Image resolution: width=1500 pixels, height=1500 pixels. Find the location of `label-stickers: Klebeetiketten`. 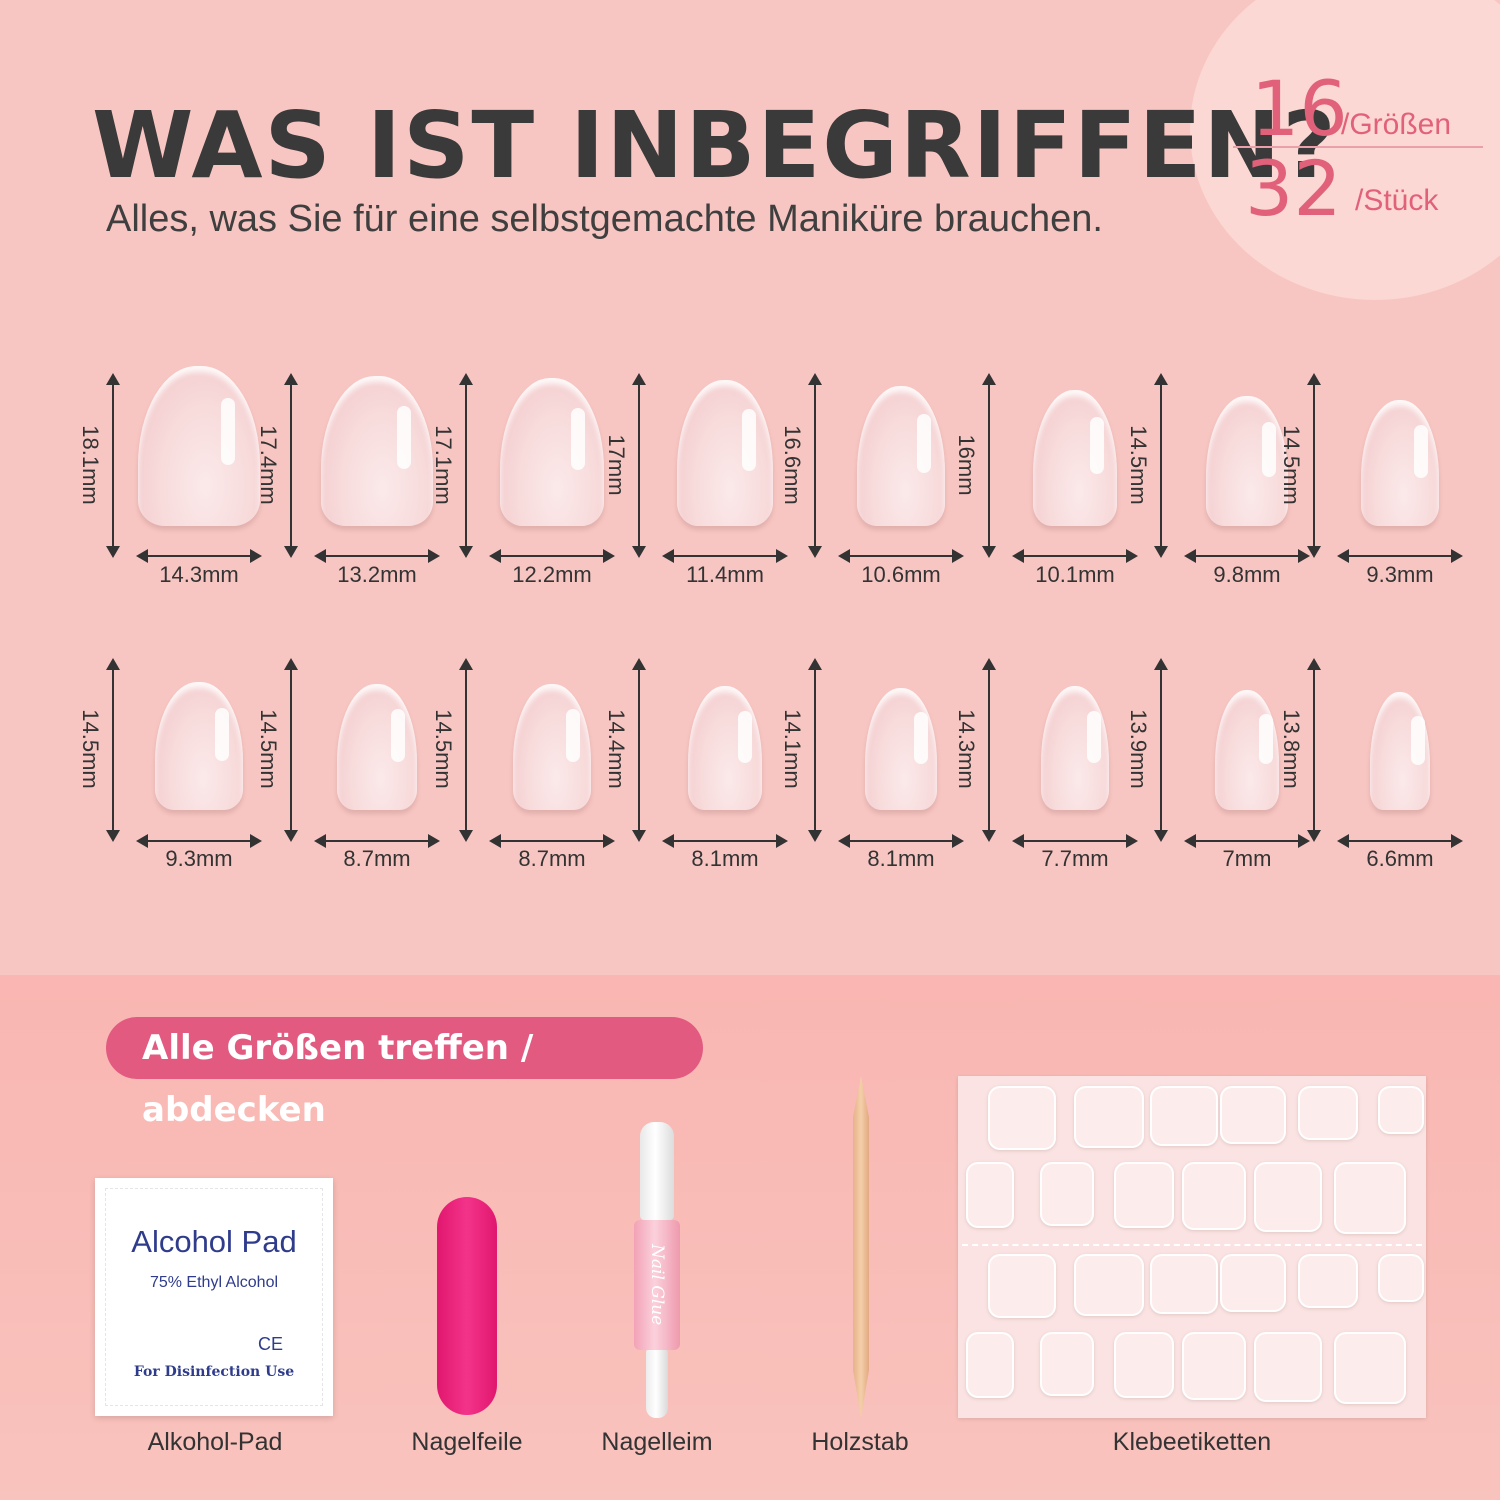

label-stickers: Klebeetiketten is located at coordinates (1192, 1442).